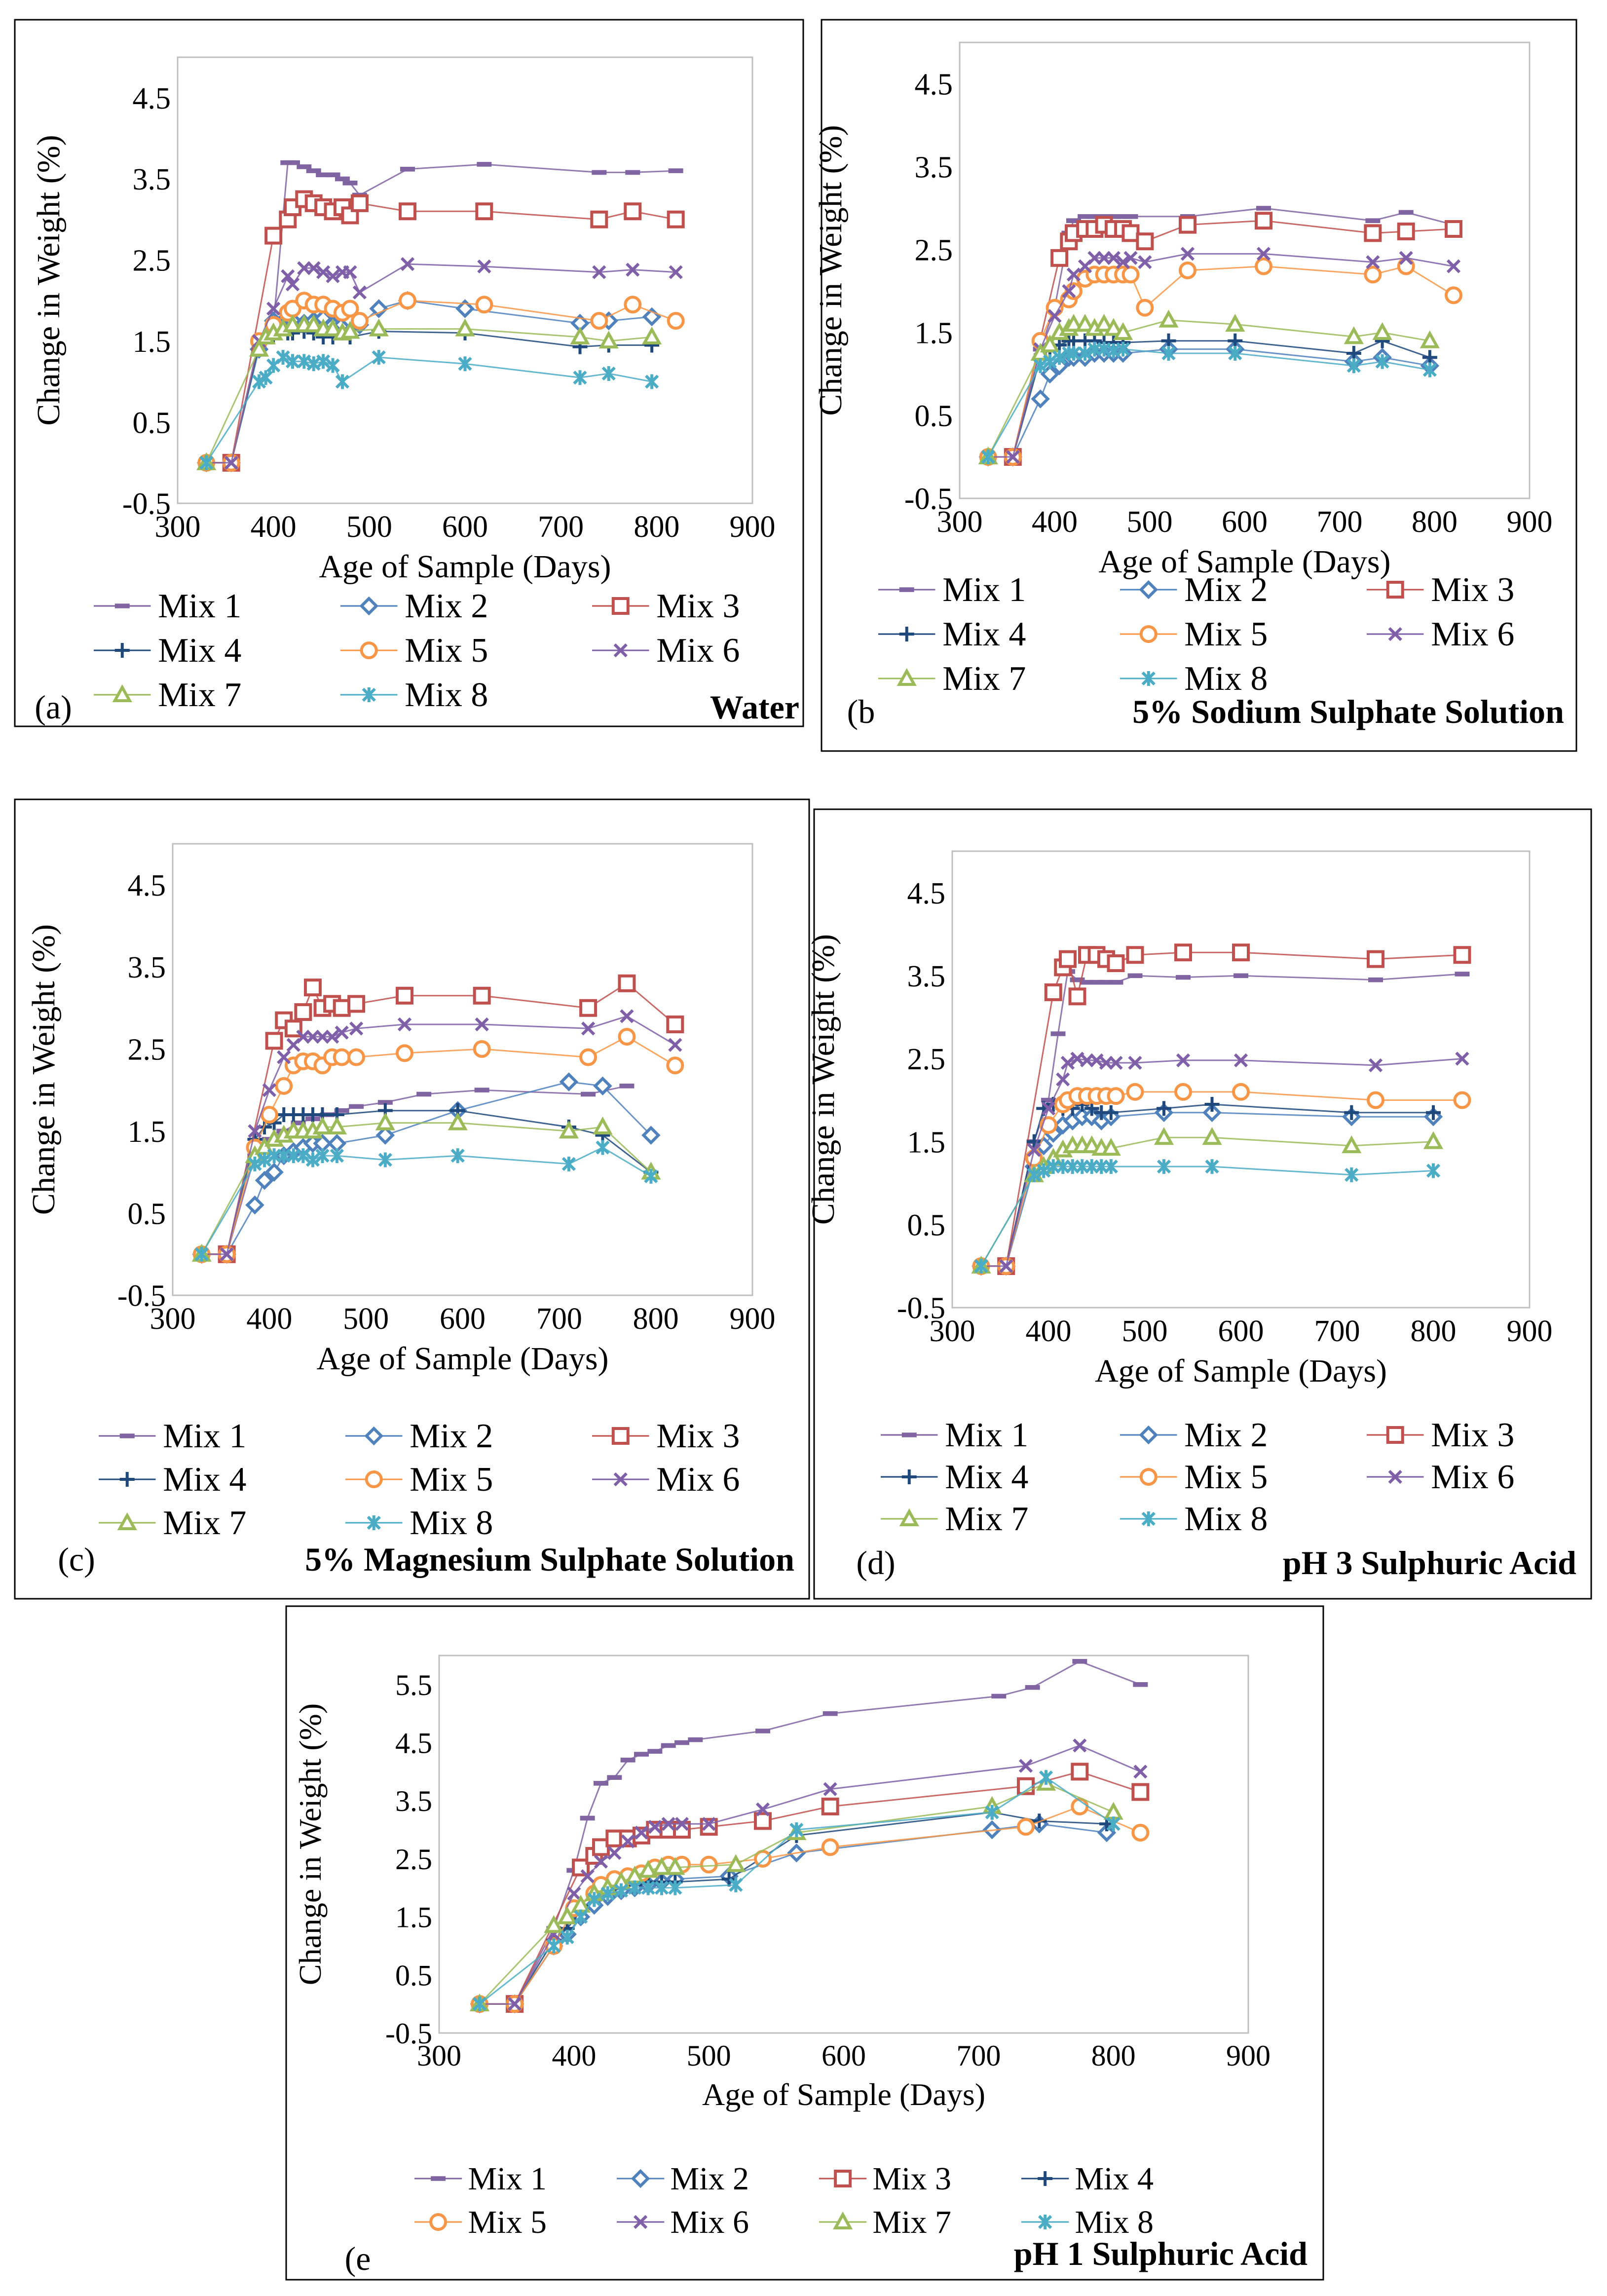  I want to click on x-tick-label: 900, so click(1248, 2056).